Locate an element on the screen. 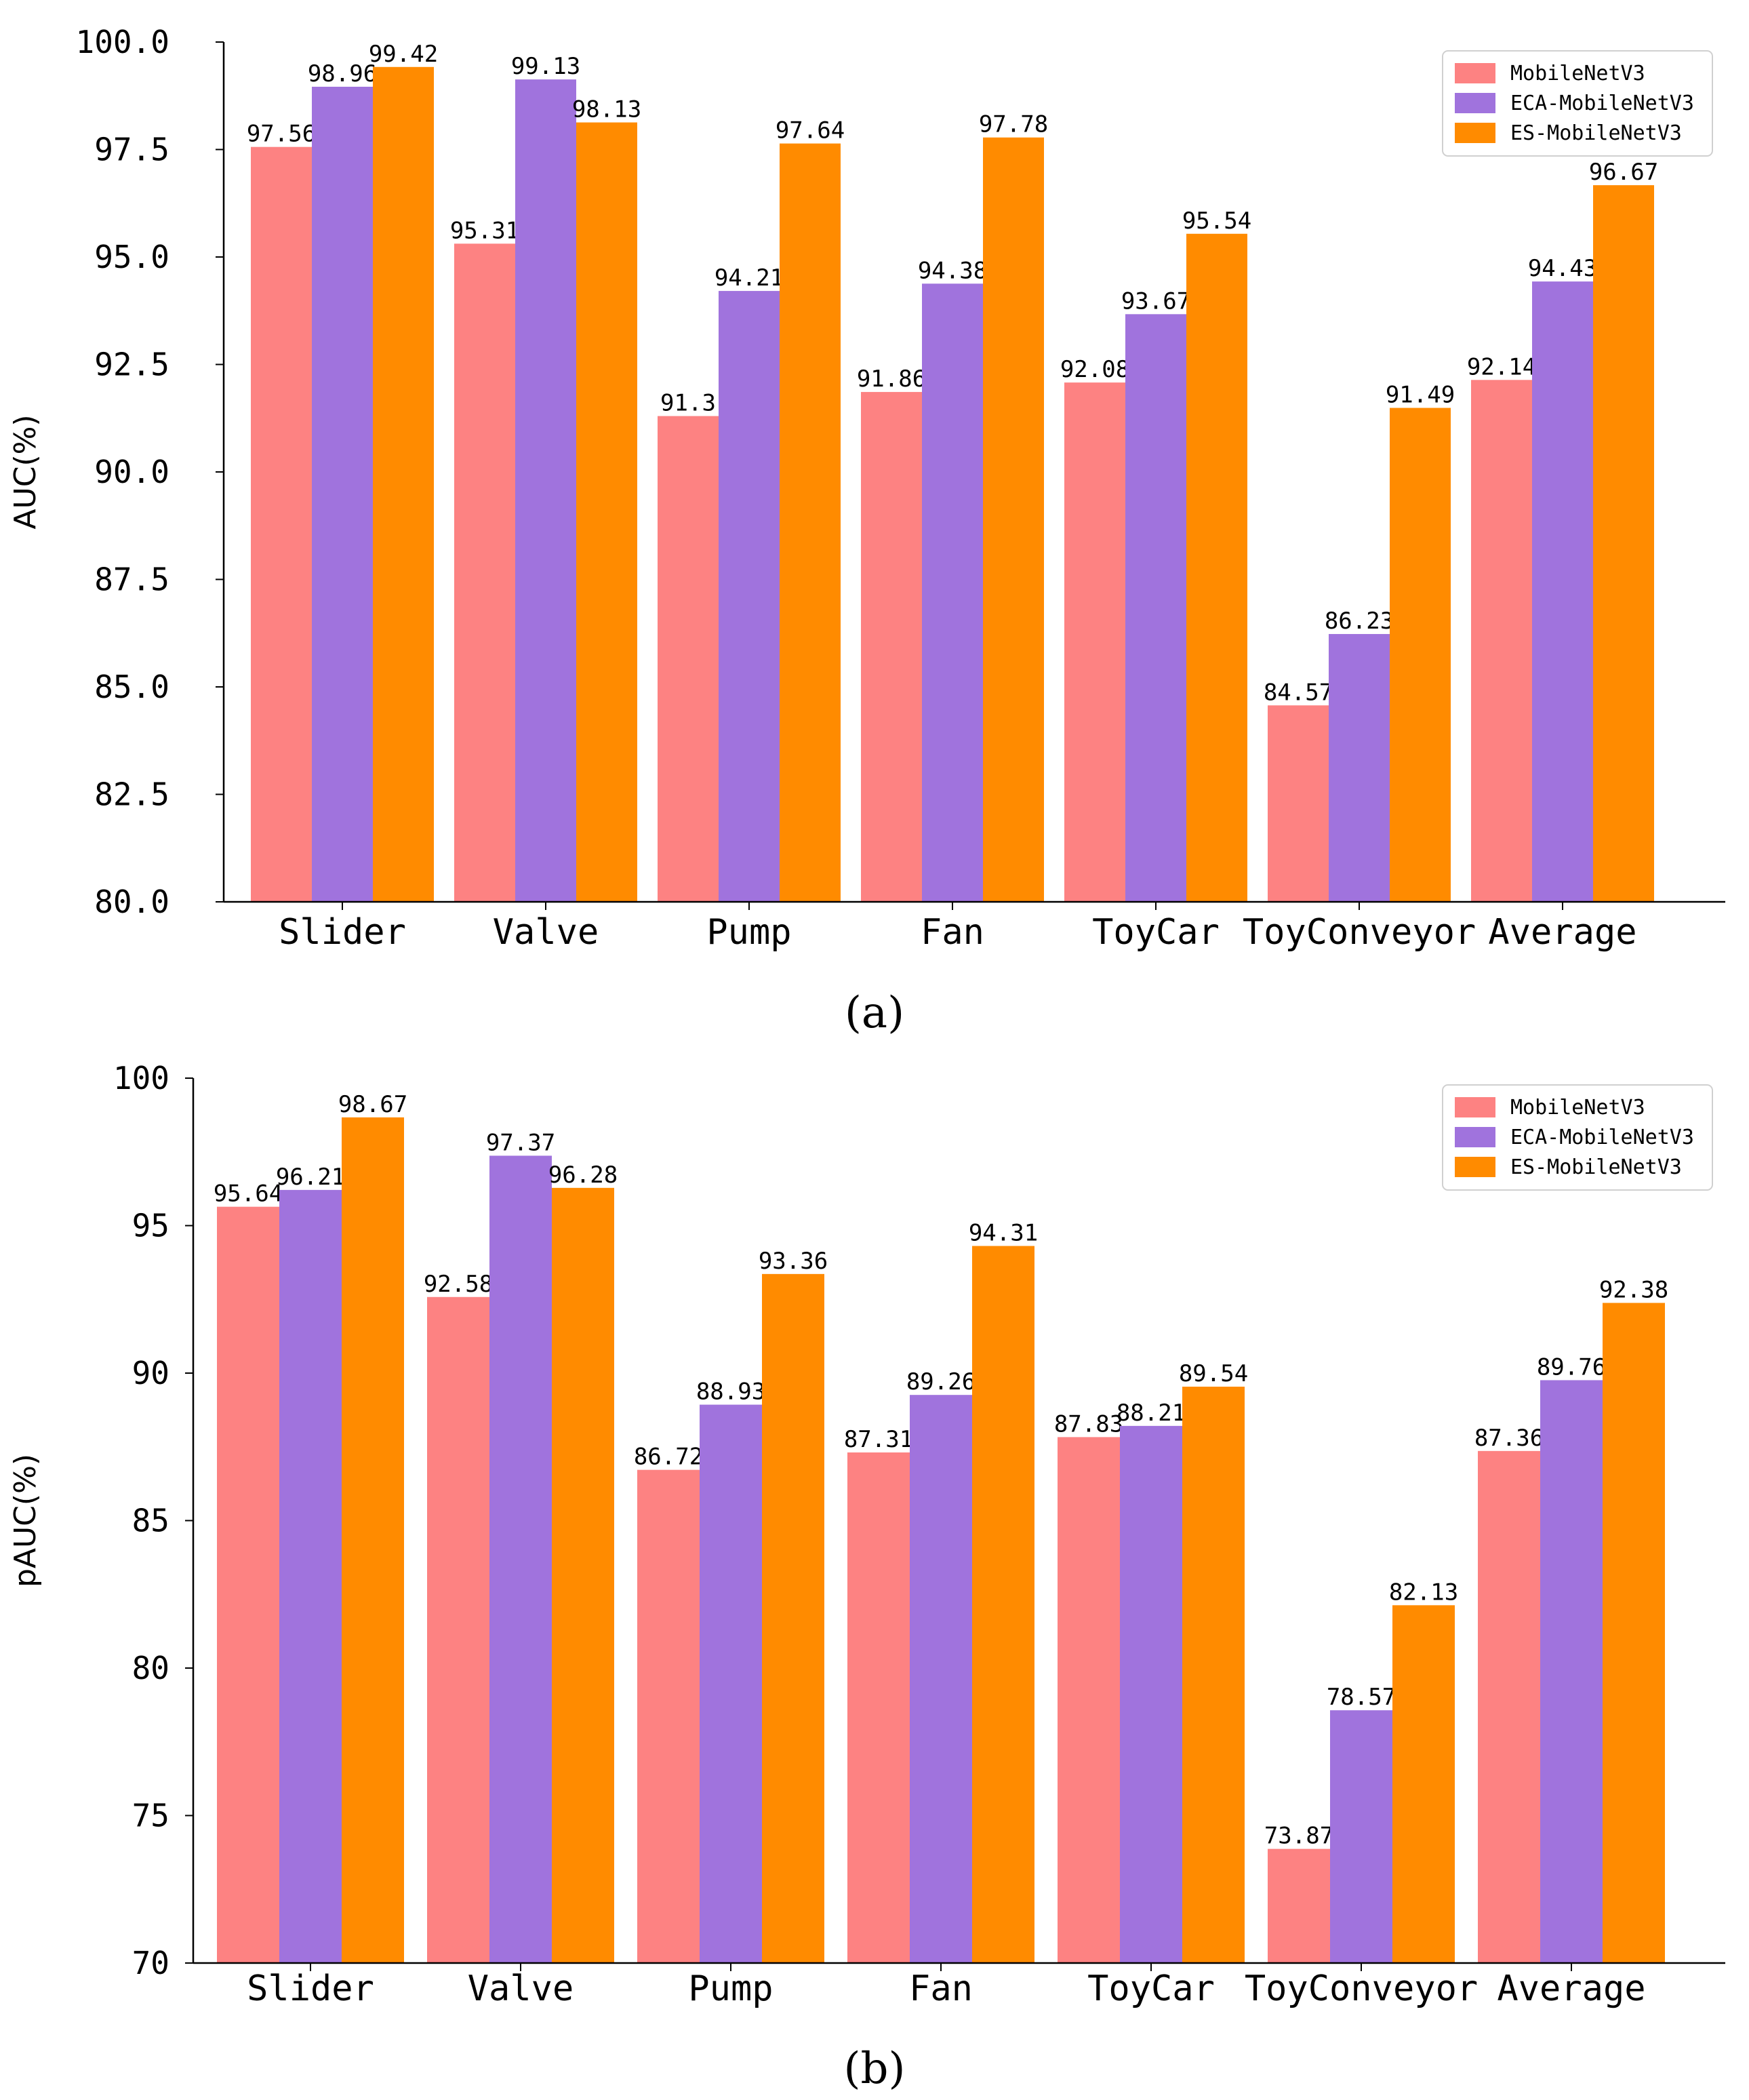 The image size is (1749, 2100). data-label: 92.38 is located at coordinates (1633, 1290).